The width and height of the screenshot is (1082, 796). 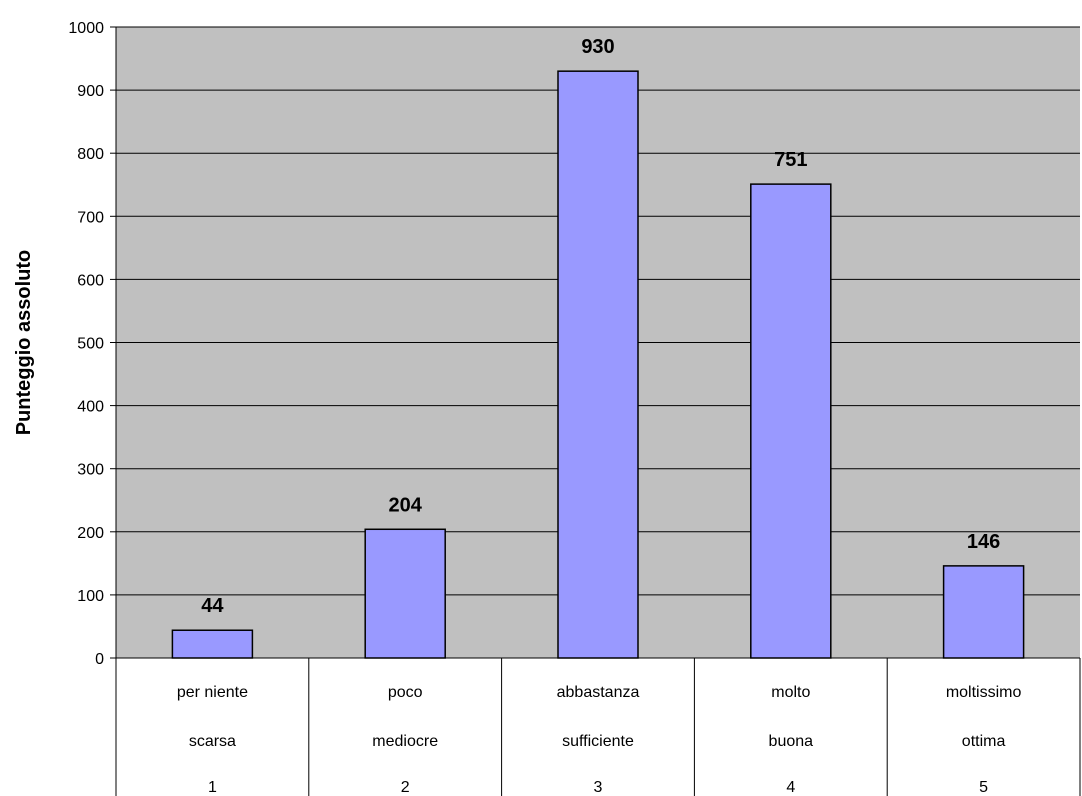 I want to click on category-label: poco, so click(x=405, y=692).